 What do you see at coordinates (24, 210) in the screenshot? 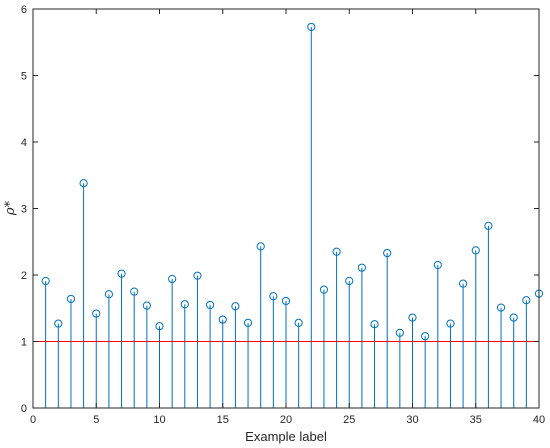
I see `y-tick-label: 3` at bounding box center [24, 210].